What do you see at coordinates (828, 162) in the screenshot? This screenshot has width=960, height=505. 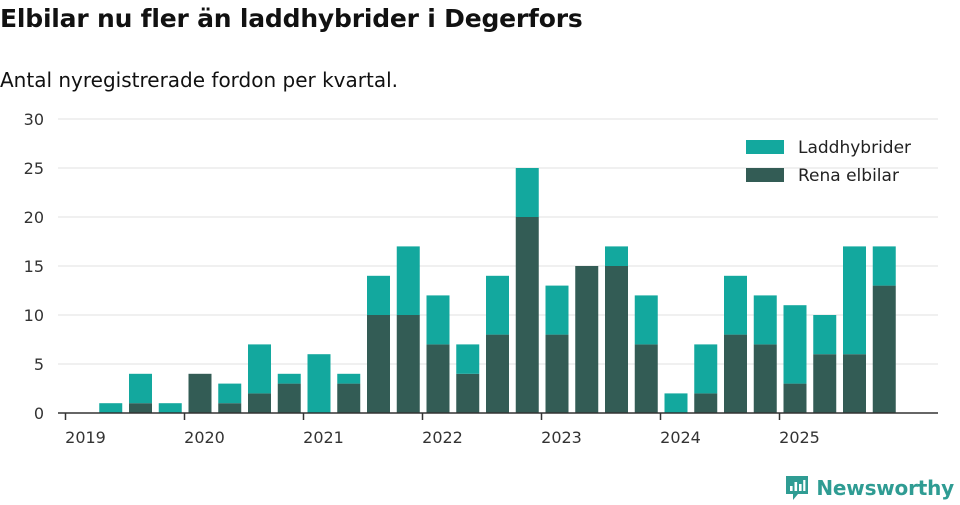 I see `legend: Laddhybrider Rena elbilar` at bounding box center [828, 162].